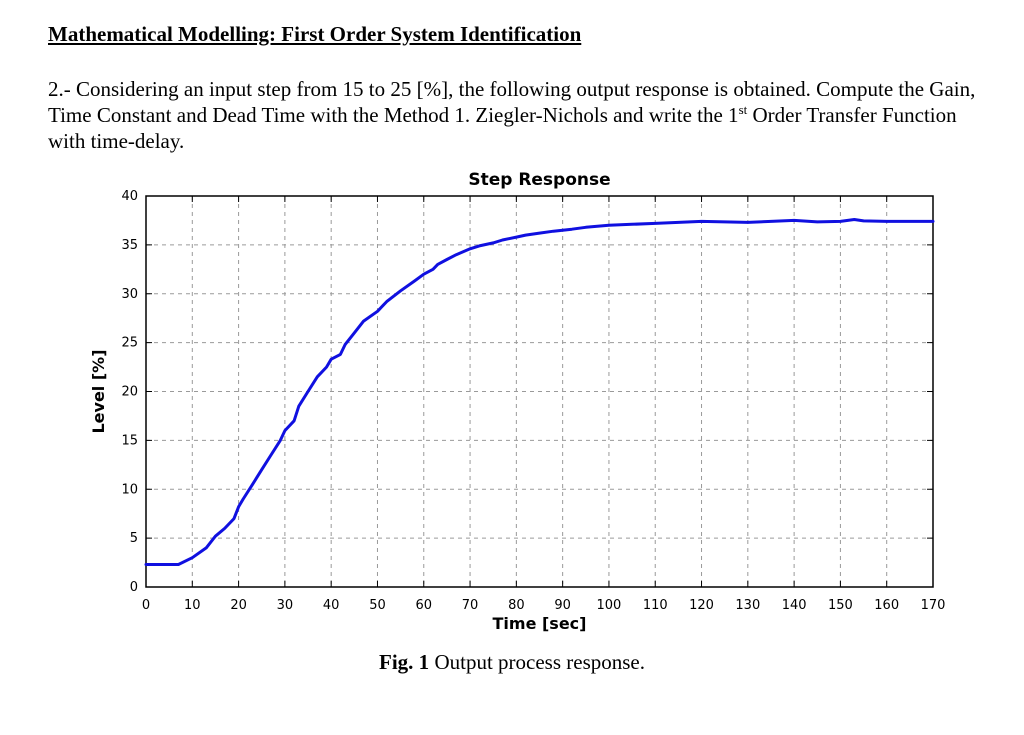  Describe the element at coordinates (840, 605) in the screenshot. I see `x-tick-label: 150` at that location.